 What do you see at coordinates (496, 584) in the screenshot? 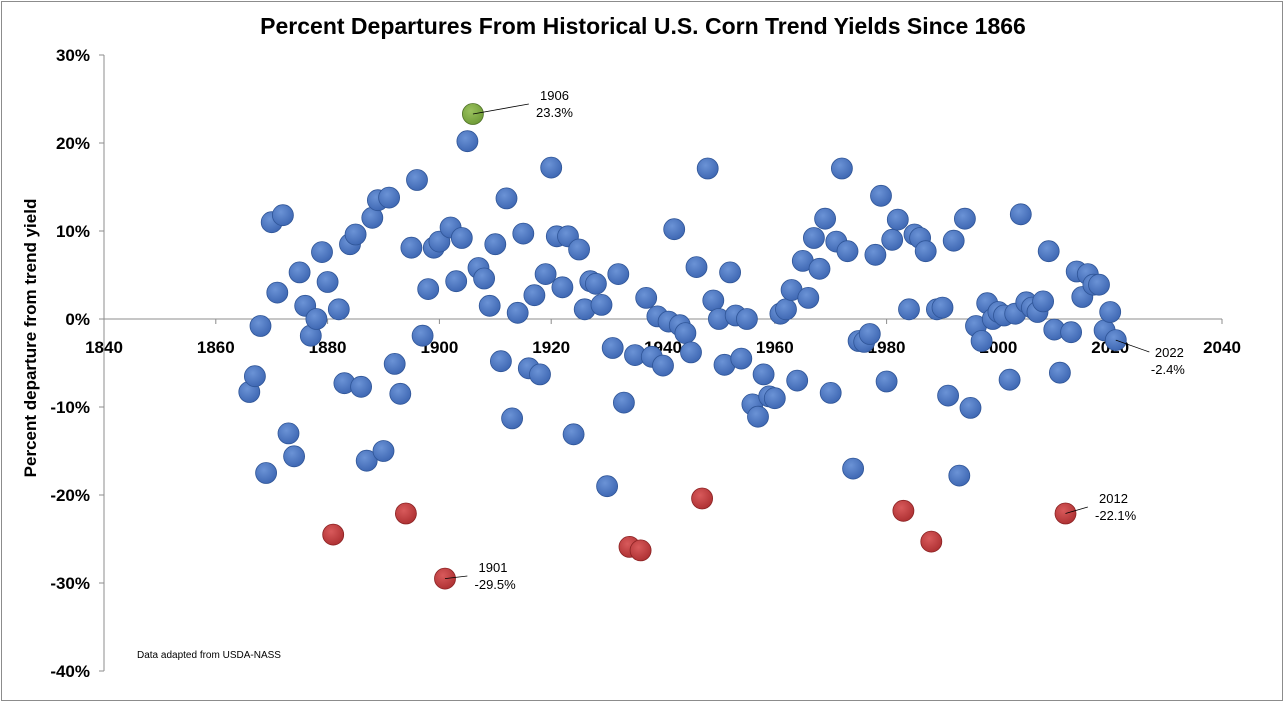
I see `annotation-value: -29.5%` at bounding box center [496, 584].